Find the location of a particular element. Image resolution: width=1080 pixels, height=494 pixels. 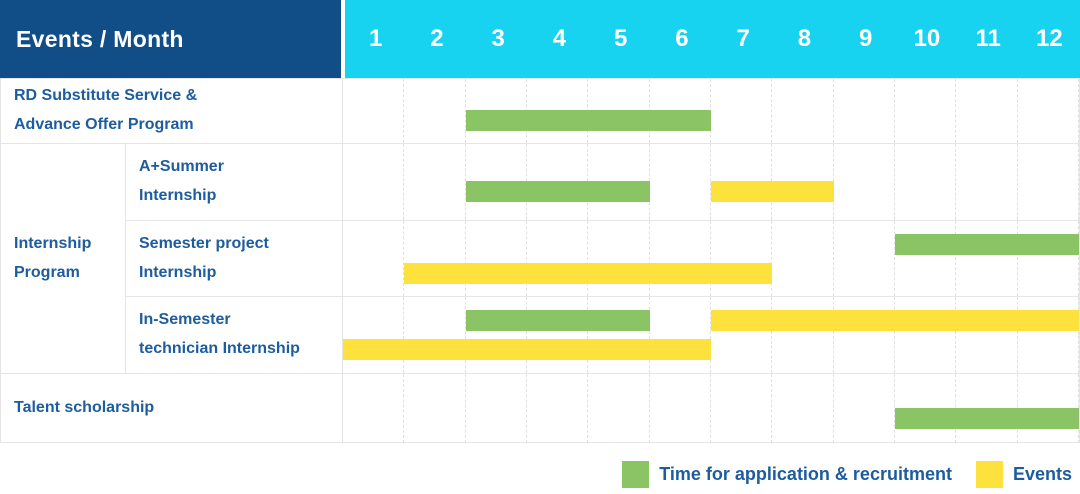

legend-label: Events is located at coordinates (1042, 473).